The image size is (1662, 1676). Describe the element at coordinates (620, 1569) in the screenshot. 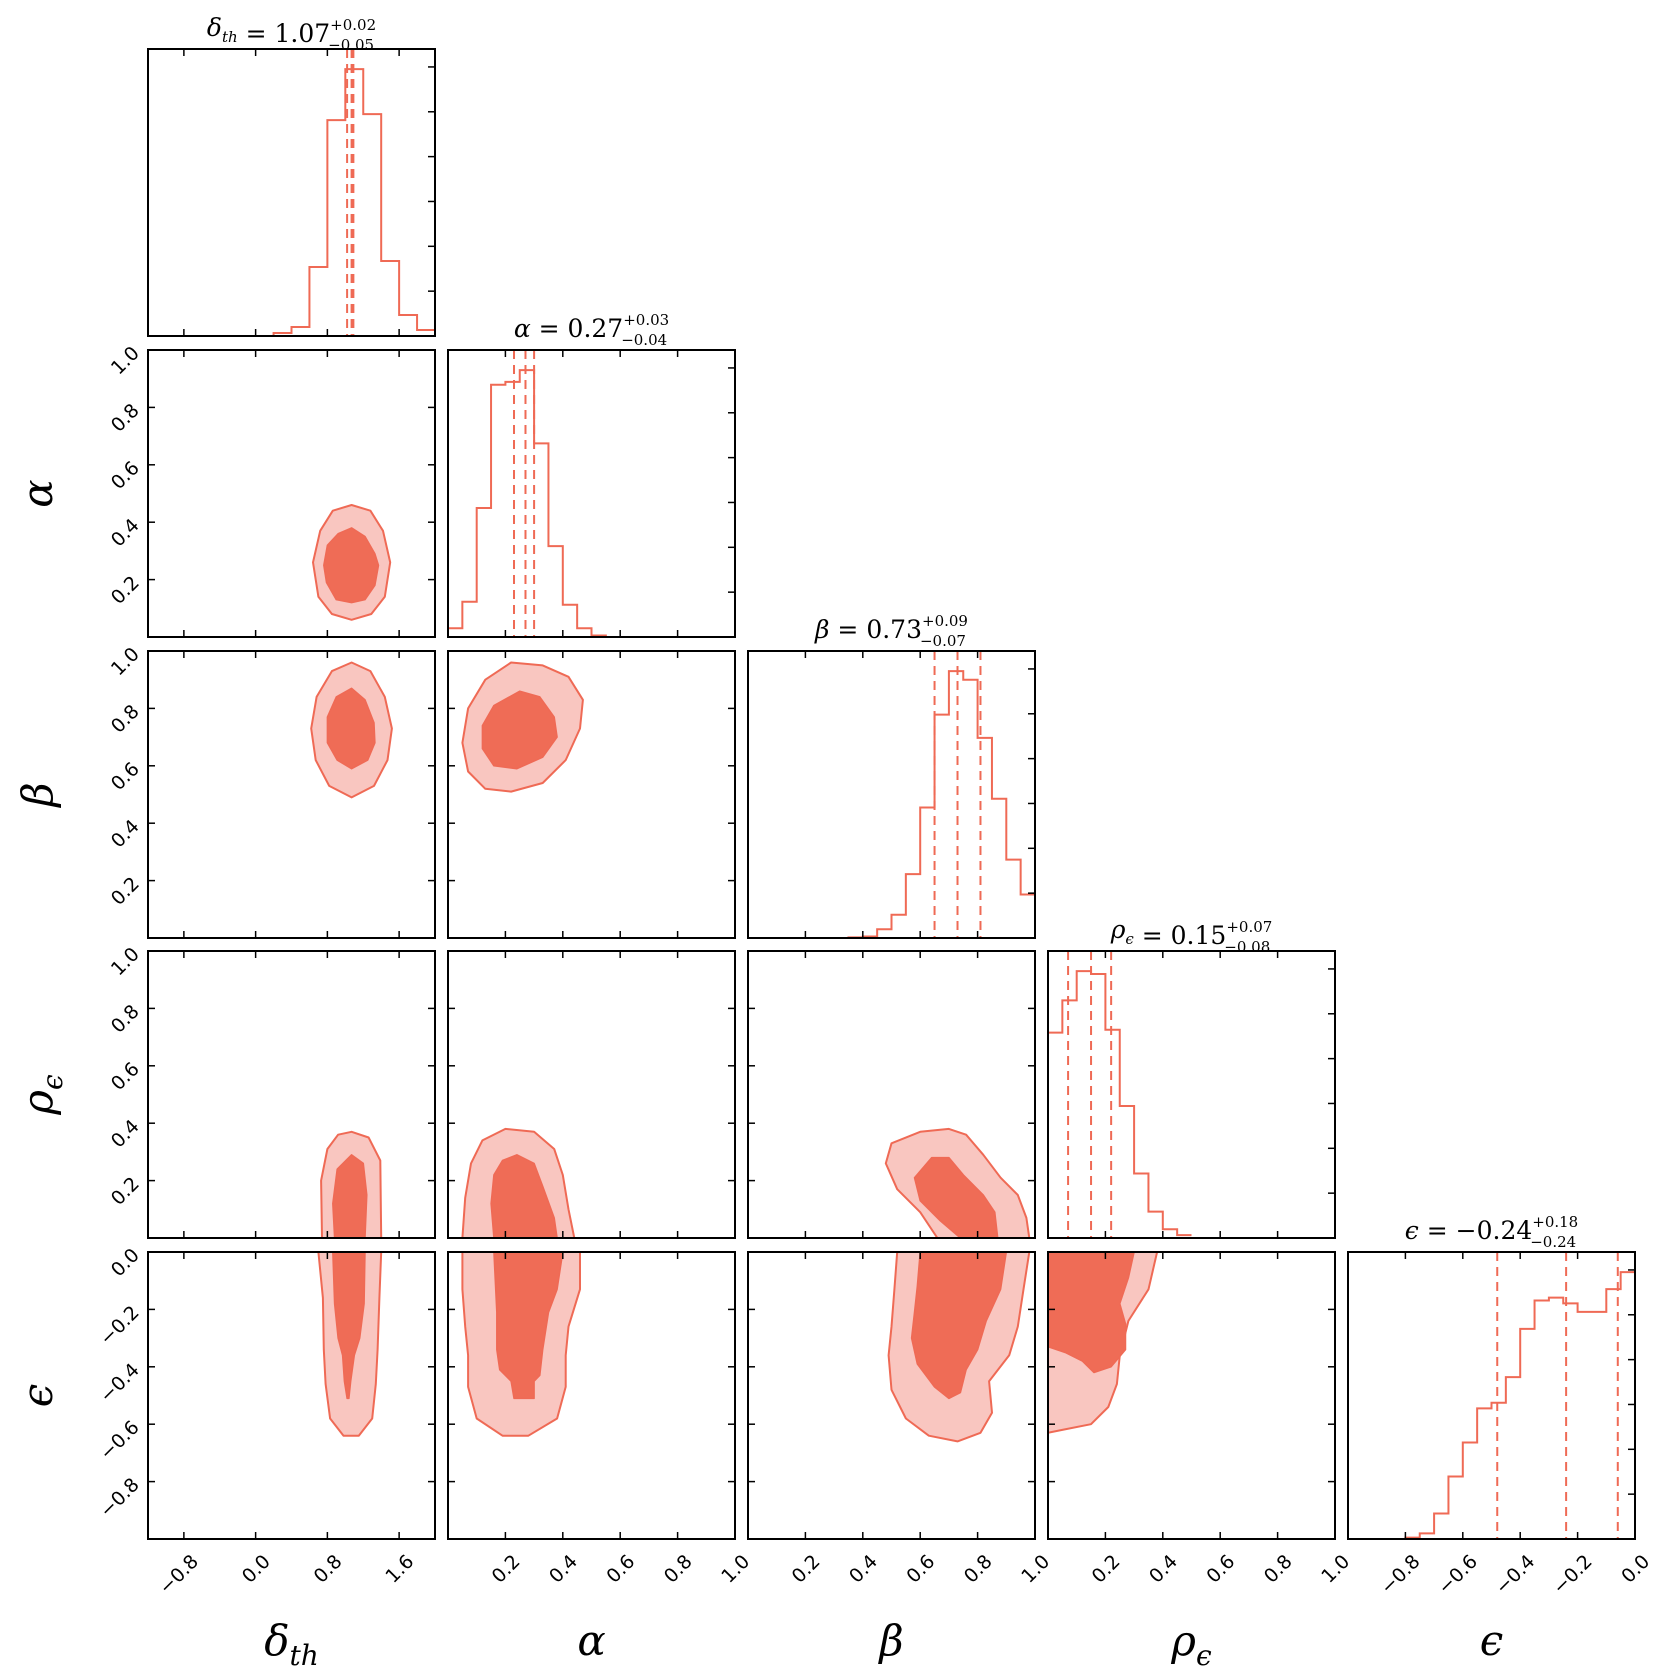

I see `x-tick-label-alpha: 0.6` at that location.